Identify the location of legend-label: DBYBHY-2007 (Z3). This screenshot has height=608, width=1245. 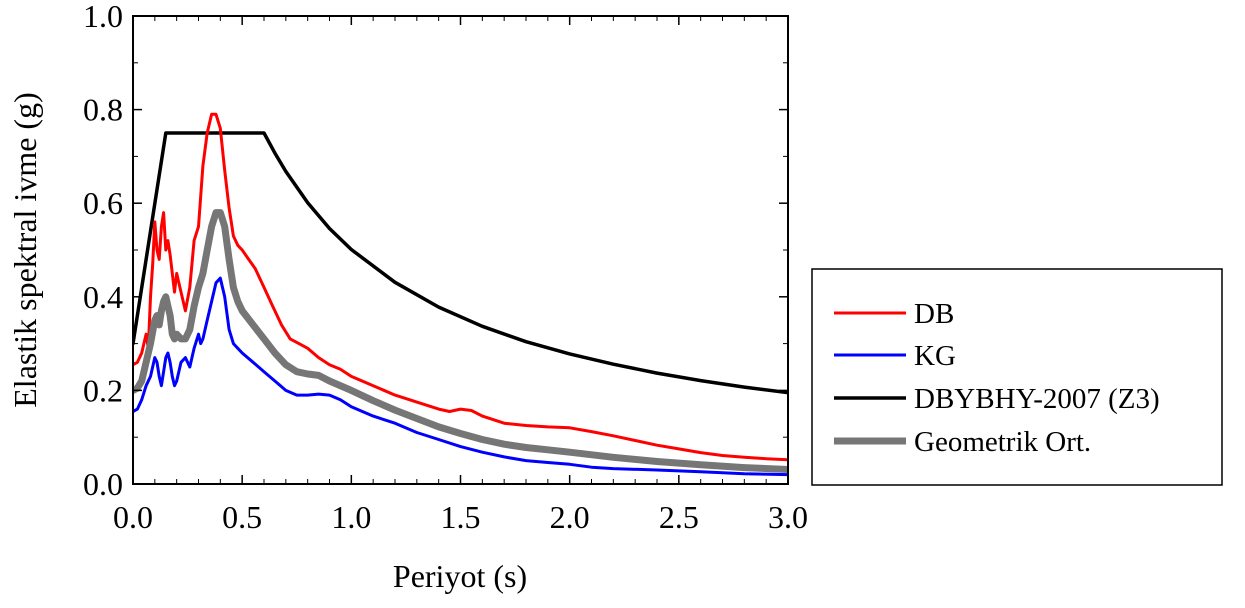
(1037, 399).